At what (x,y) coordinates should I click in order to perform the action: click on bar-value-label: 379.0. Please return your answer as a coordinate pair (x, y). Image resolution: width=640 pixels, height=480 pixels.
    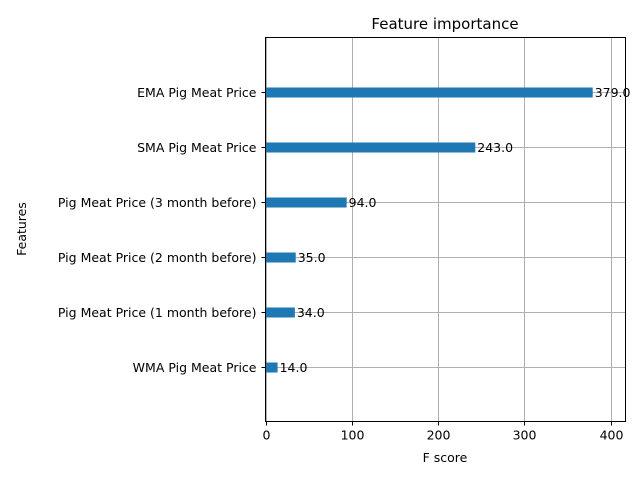
    Looking at the image, I should click on (613, 92).